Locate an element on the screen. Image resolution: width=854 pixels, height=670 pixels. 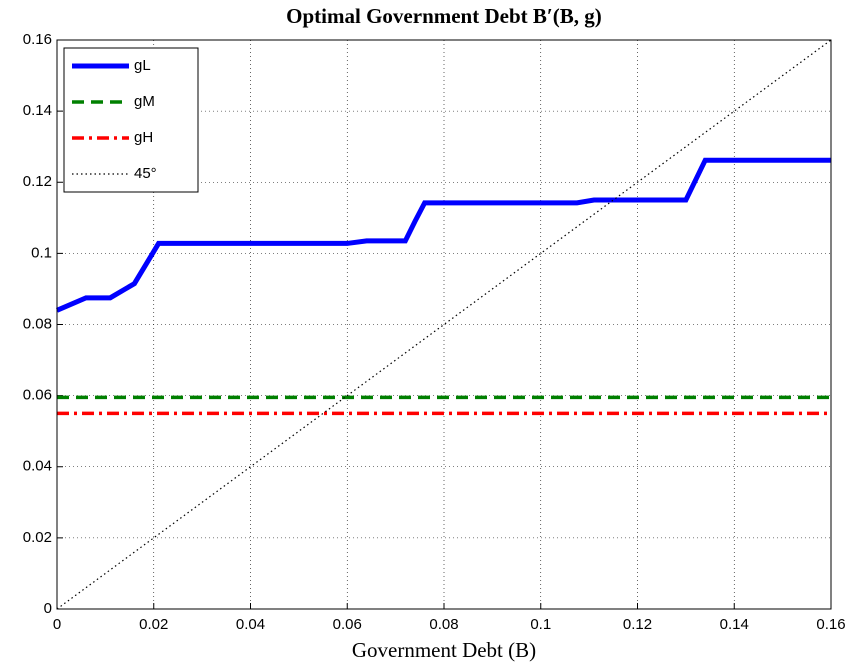
x-axis-label: Government Debt (B) is located at coordinates (444, 650).